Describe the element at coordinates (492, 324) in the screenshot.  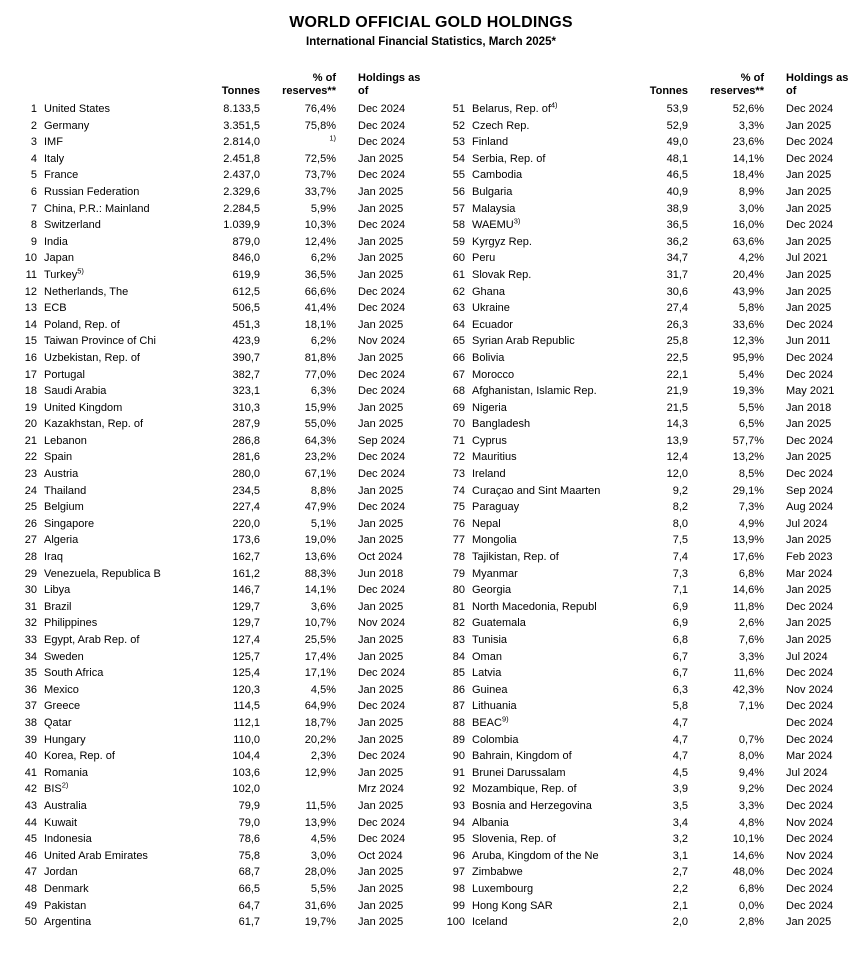
I see `country-name: Ecuador` at that location.